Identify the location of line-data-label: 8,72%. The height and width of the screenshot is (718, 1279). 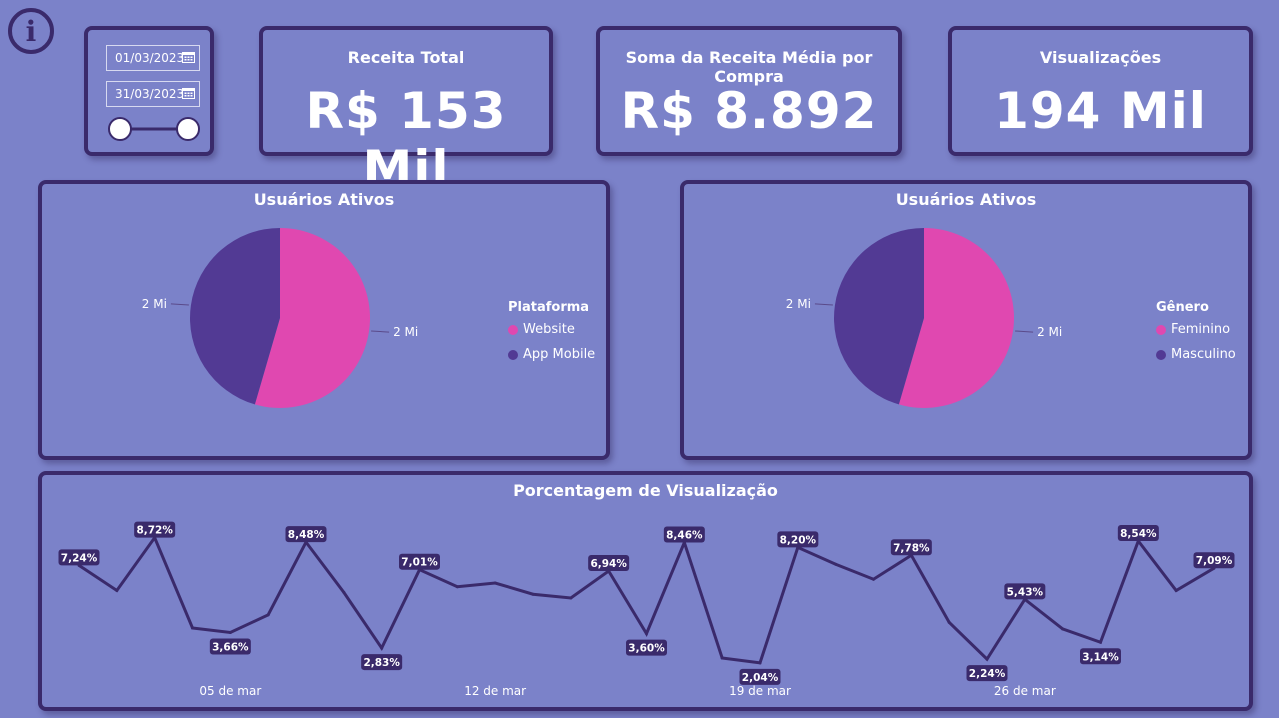
(155, 529).